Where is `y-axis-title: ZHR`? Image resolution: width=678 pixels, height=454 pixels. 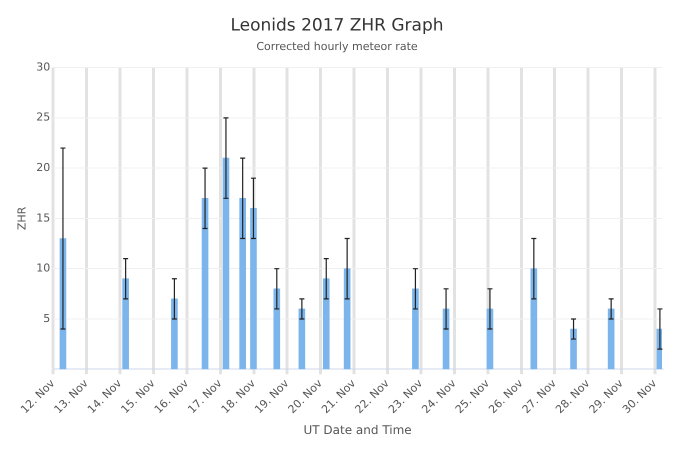
y-axis-title: ZHR is located at coordinates (21, 218).